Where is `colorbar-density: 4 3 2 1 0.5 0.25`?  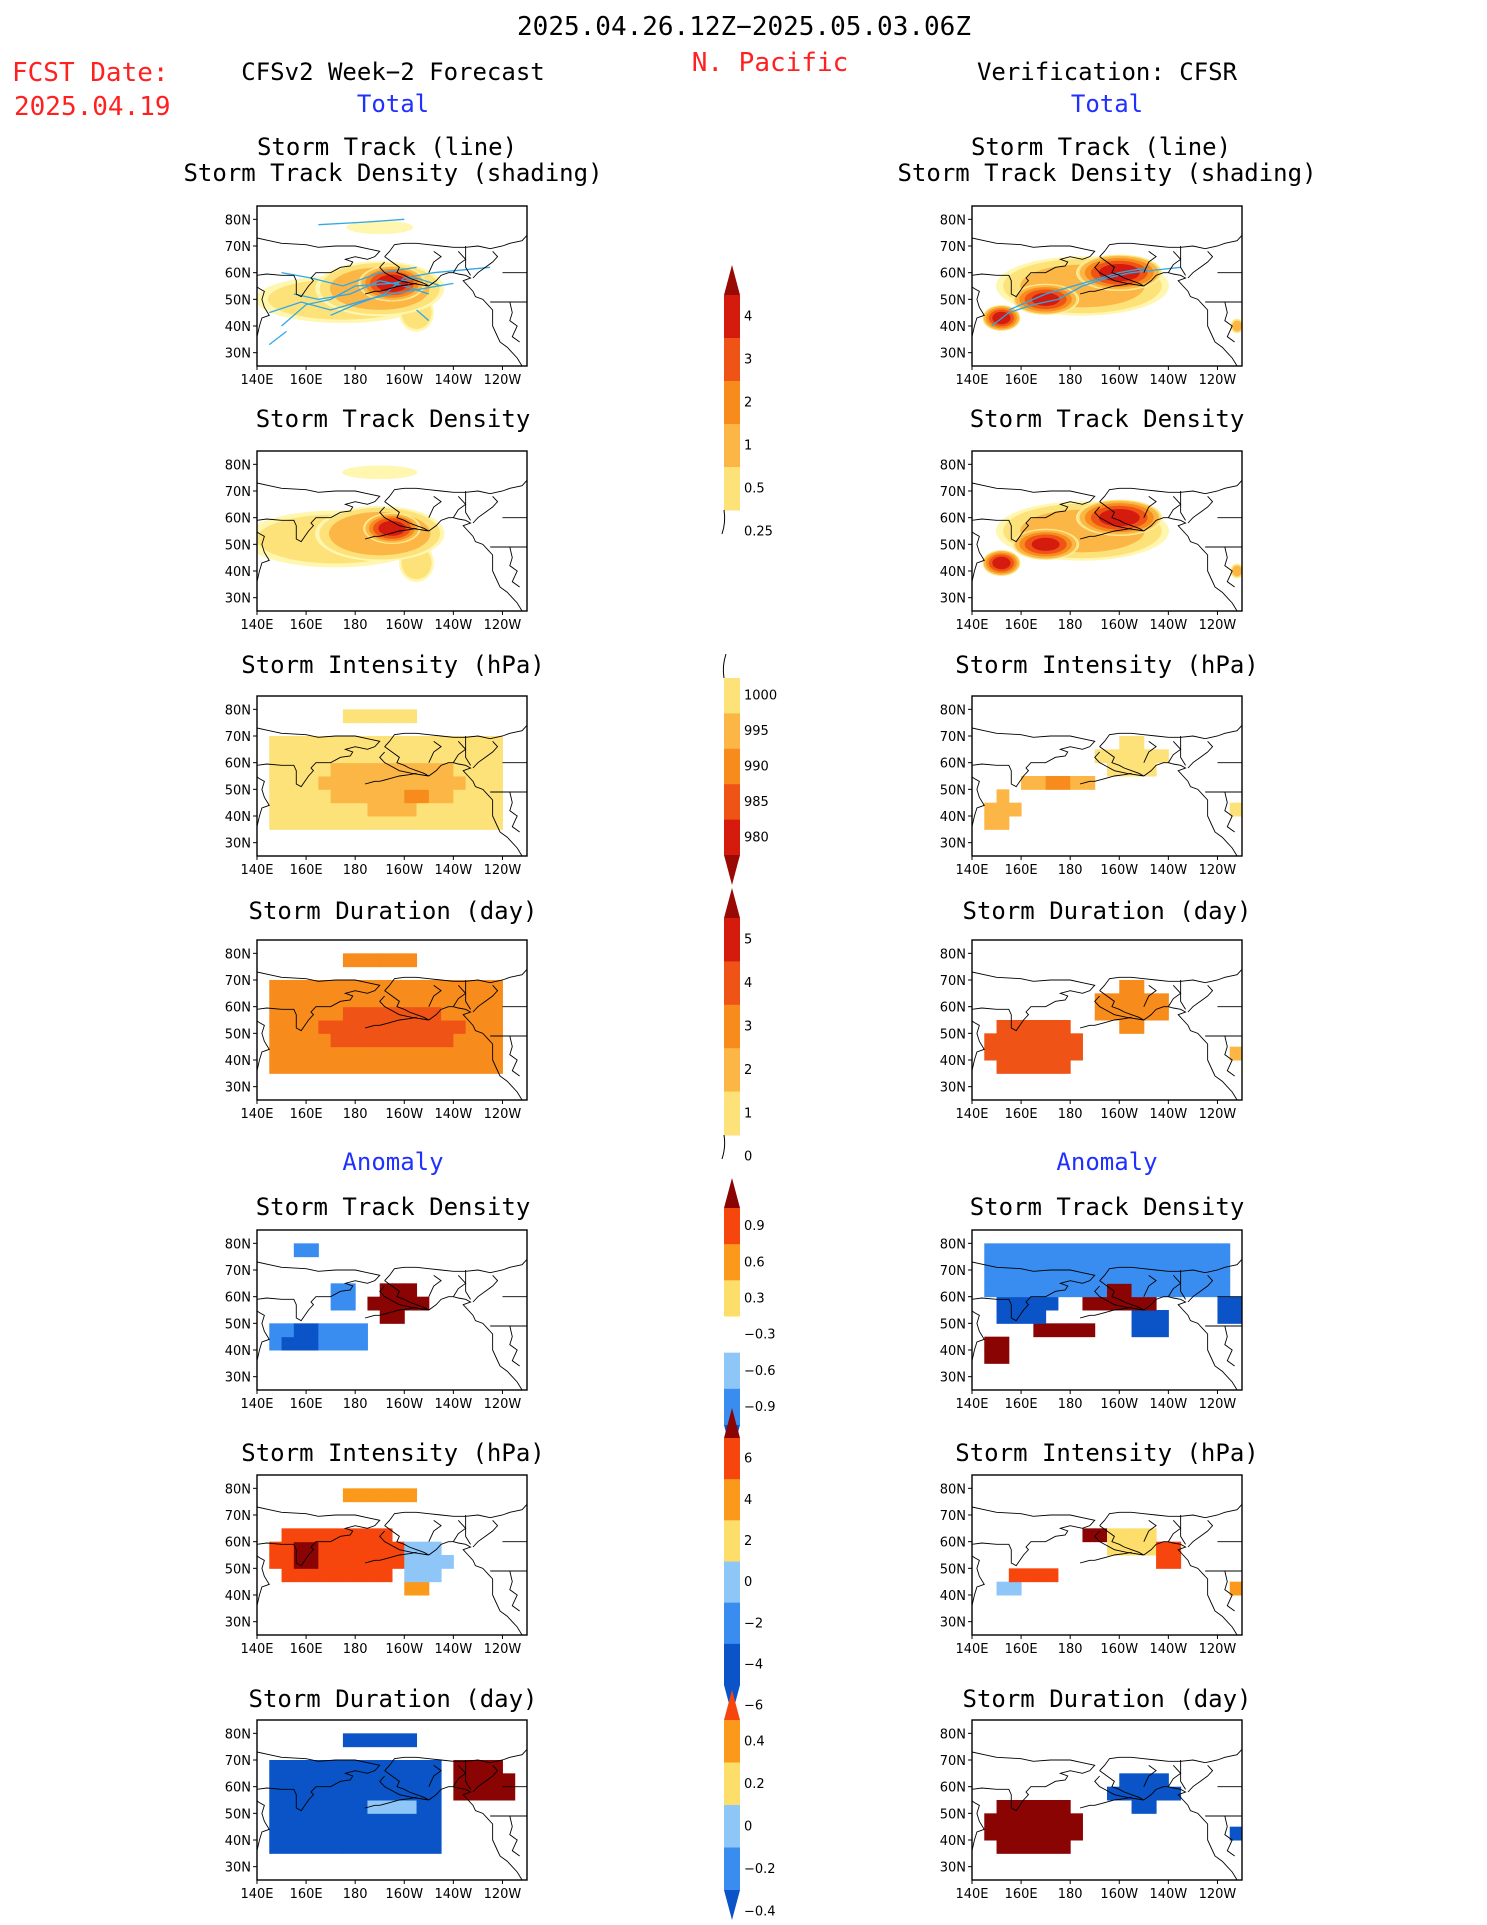
colorbar-density: 4 3 2 1 0.5 0.25 is located at coordinates (747, 402).